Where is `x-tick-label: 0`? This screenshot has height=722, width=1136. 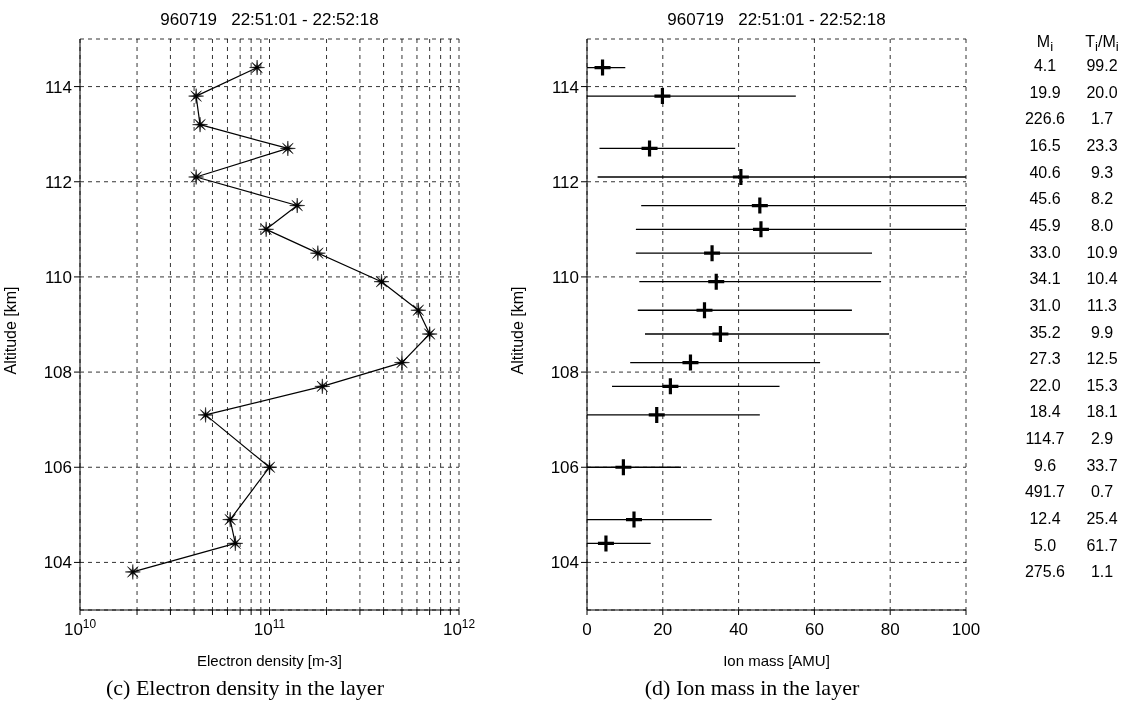 x-tick-label: 0 is located at coordinates (587, 629).